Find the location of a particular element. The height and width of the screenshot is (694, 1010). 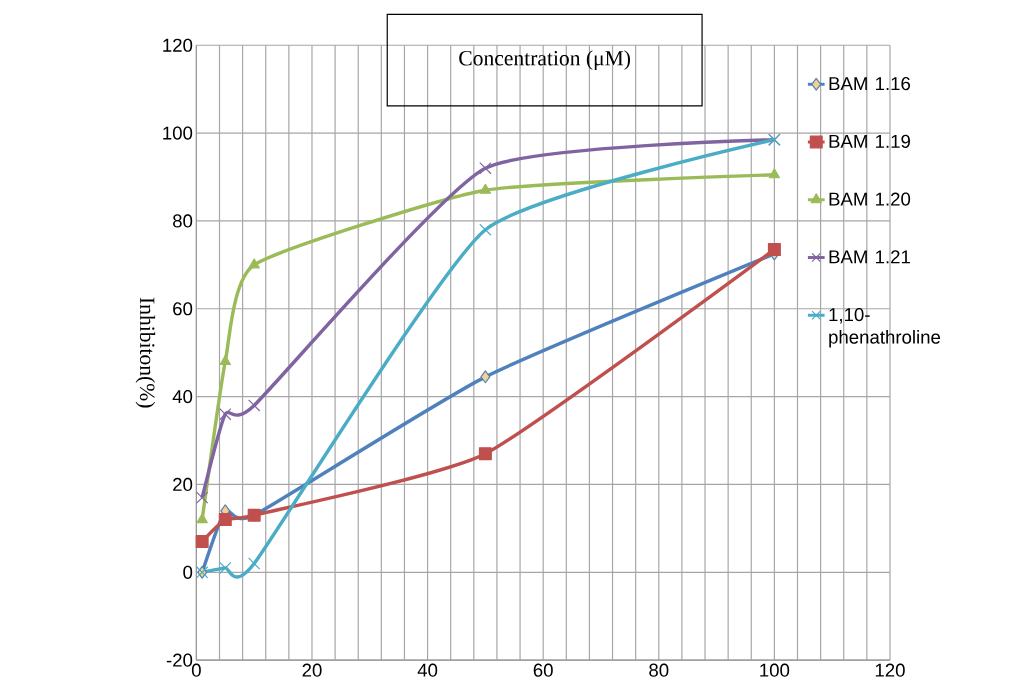

y-tick-label: -20 is located at coordinates (179, 660).